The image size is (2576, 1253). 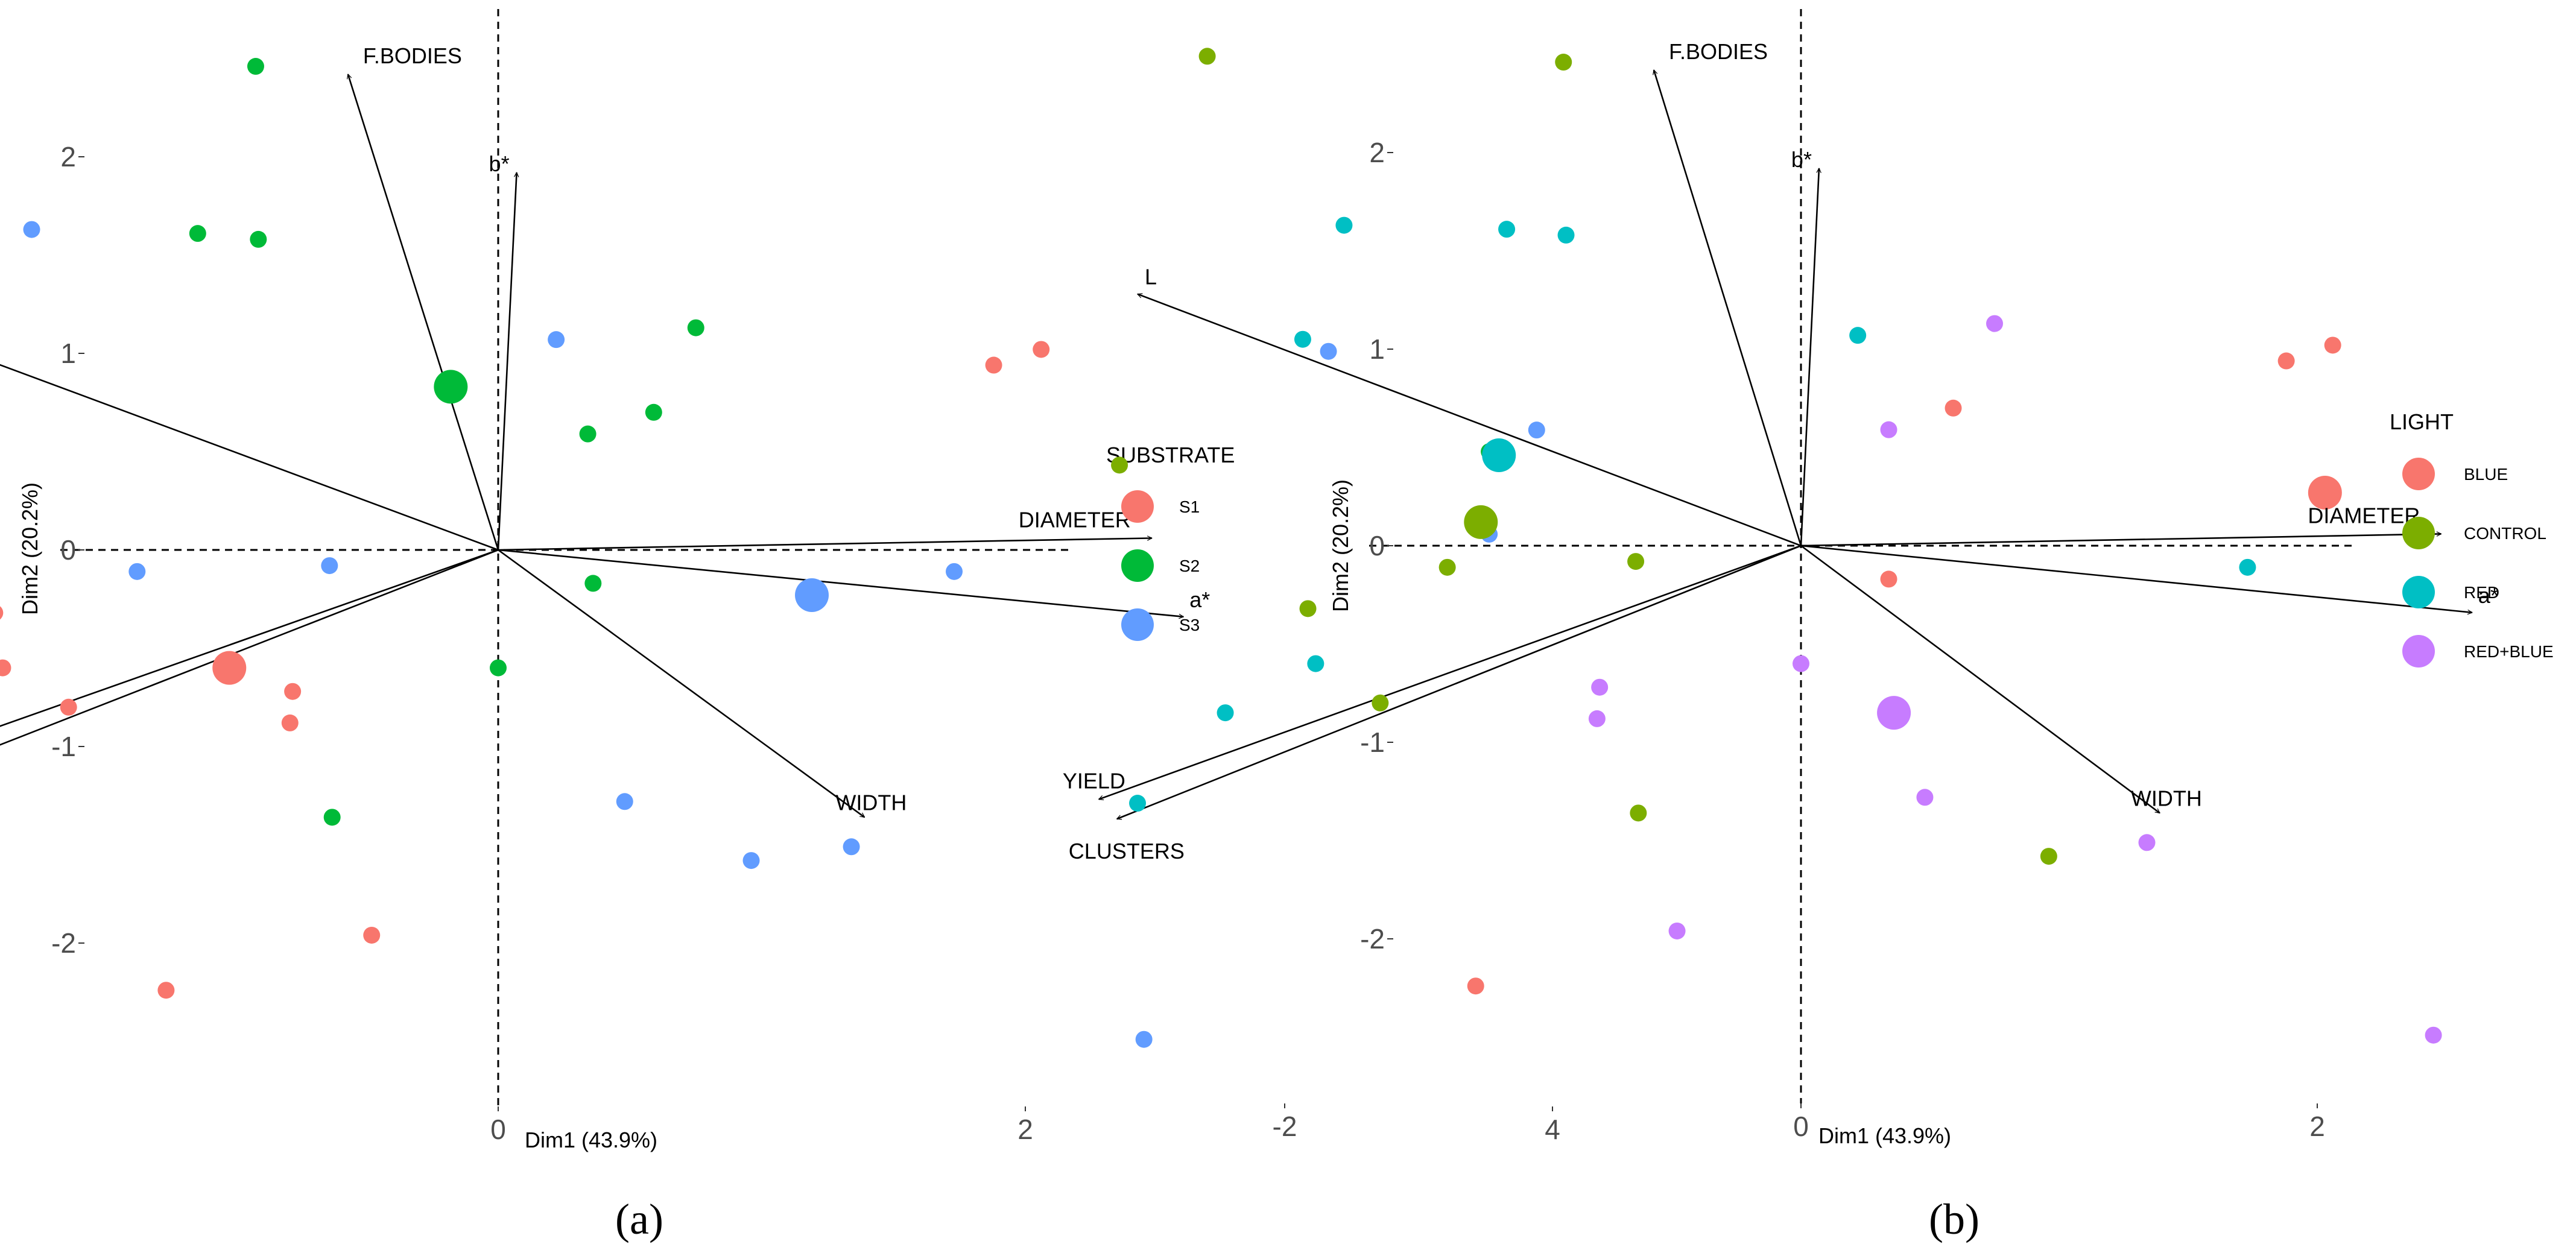 What do you see at coordinates (2166, 798) in the screenshot?
I see `variable-label: WIDTH` at bounding box center [2166, 798].